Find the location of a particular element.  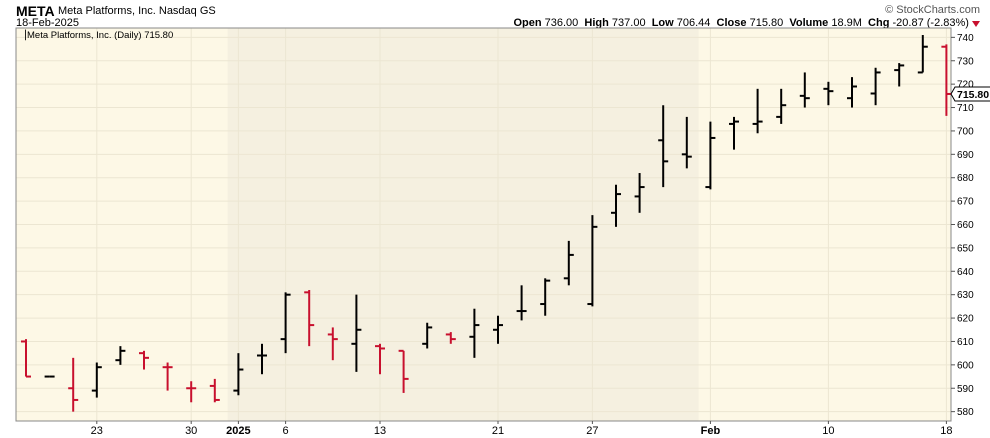

high-label: High is located at coordinates (596, 23).